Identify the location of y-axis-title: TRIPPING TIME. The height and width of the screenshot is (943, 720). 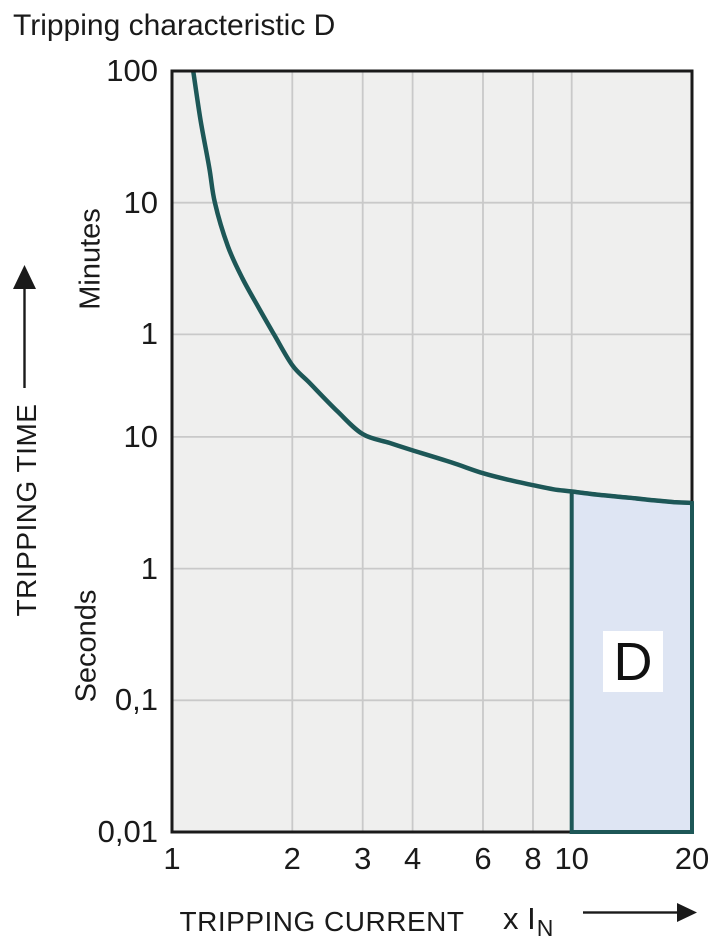
(26, 510).